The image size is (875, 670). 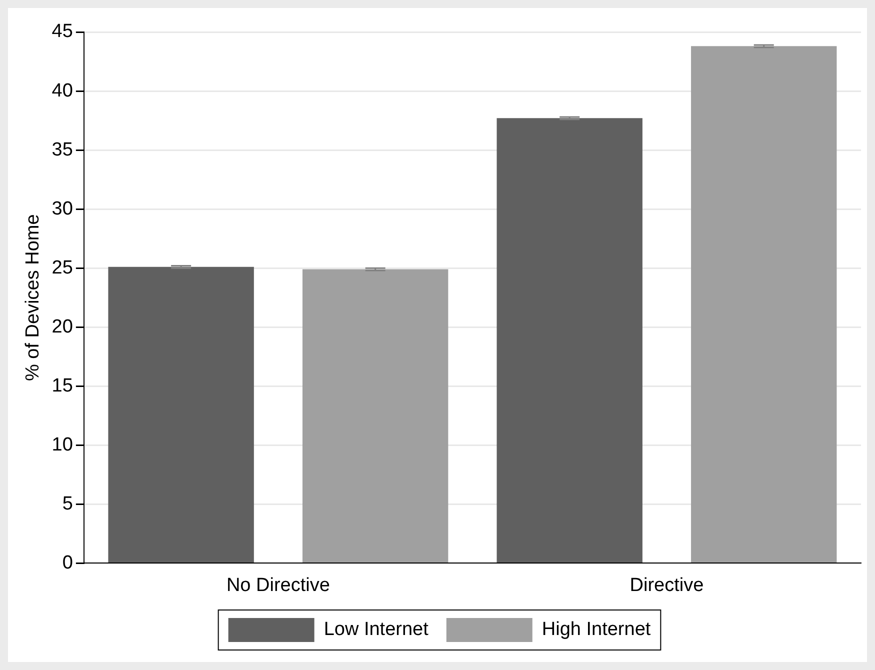 What do you see at coordinates (667, 585) in the screenshot?
I see `x-tick-label: Directive` at bounding box center [667, 585].